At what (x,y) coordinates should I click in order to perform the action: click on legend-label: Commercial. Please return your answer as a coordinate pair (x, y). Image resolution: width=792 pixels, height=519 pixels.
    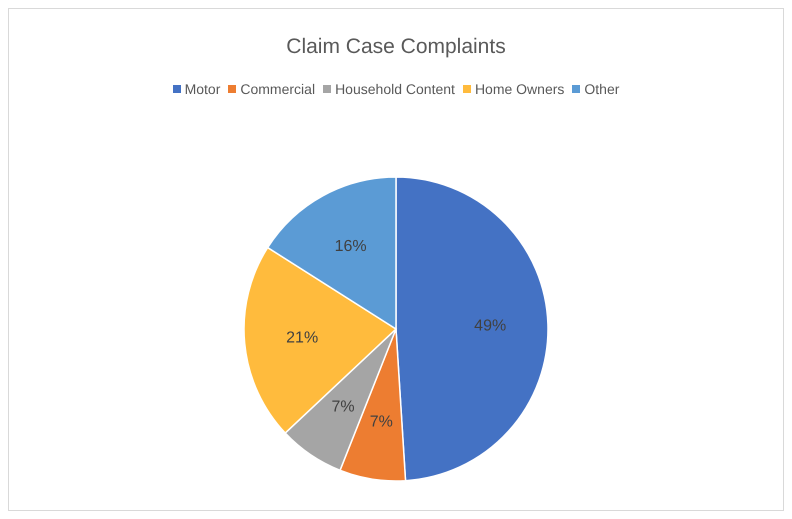
    Looking at the image, I should click on (277, 89).